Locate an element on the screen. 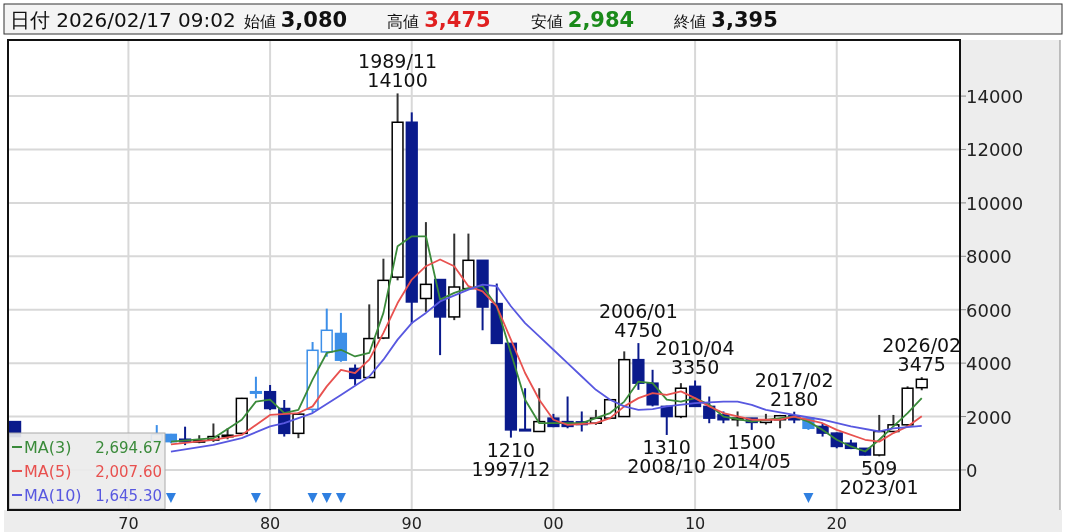 The image size is (1070, 532). text: MA(5) 2,007.60 is located at coordinates (93, 471).